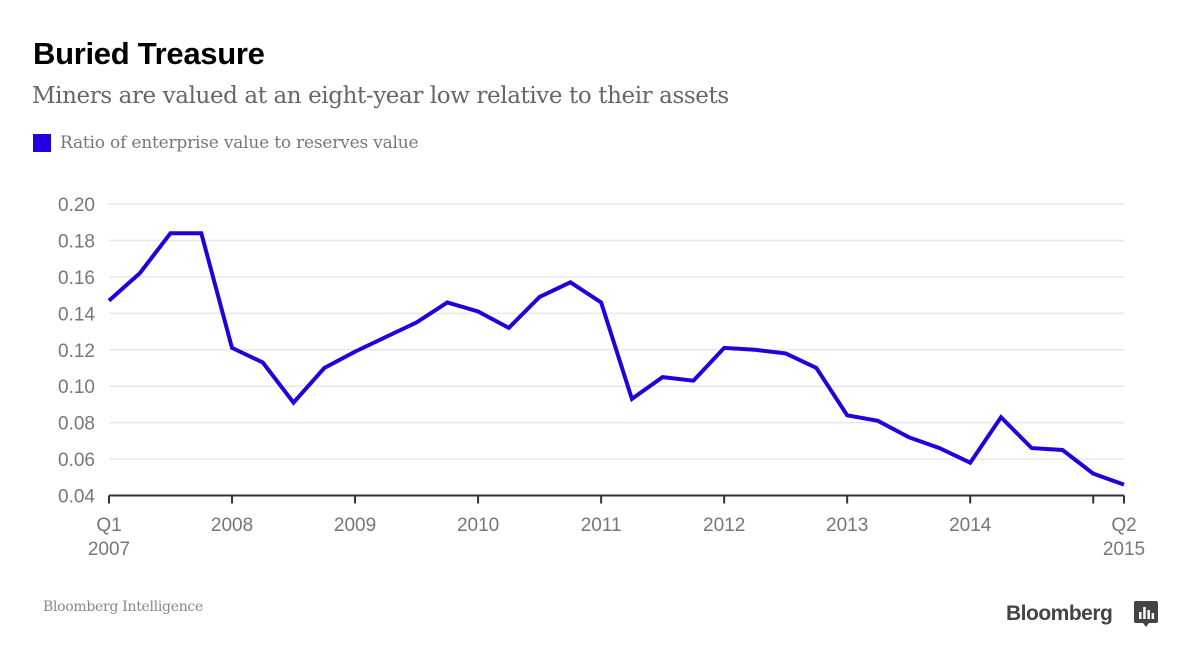 This screenshot has width=1200, height=672. What do you see at coordinates (232, 525) in the screenshot?
I see `x-tick-label: 2008` at bounding box center [232, 525].